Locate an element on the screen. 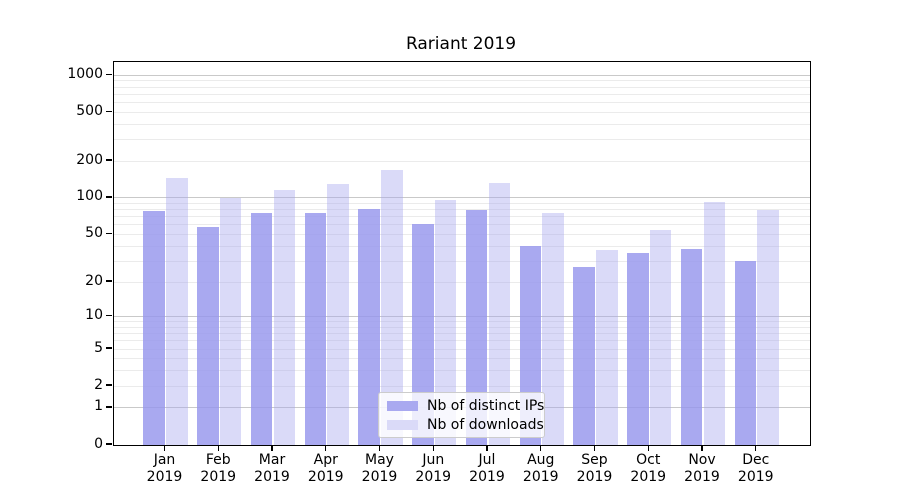 The height and width of the screenshot is (500, 900). x-tick-apr is located at coordinates (326, 448).